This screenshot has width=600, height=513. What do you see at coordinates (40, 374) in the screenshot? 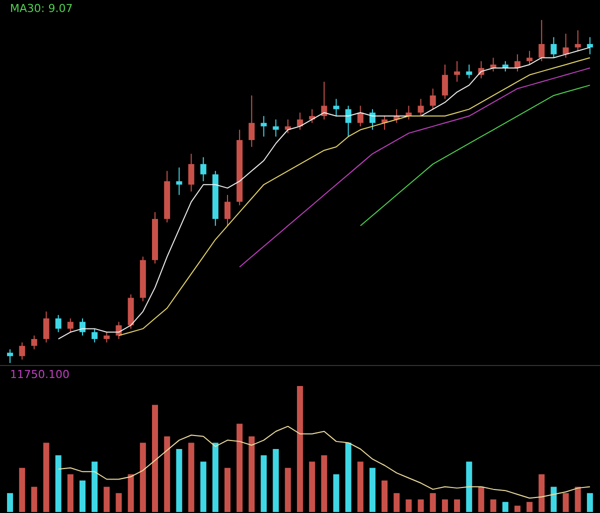
I see `text: 11750.100` at bounding box center [40, 374].